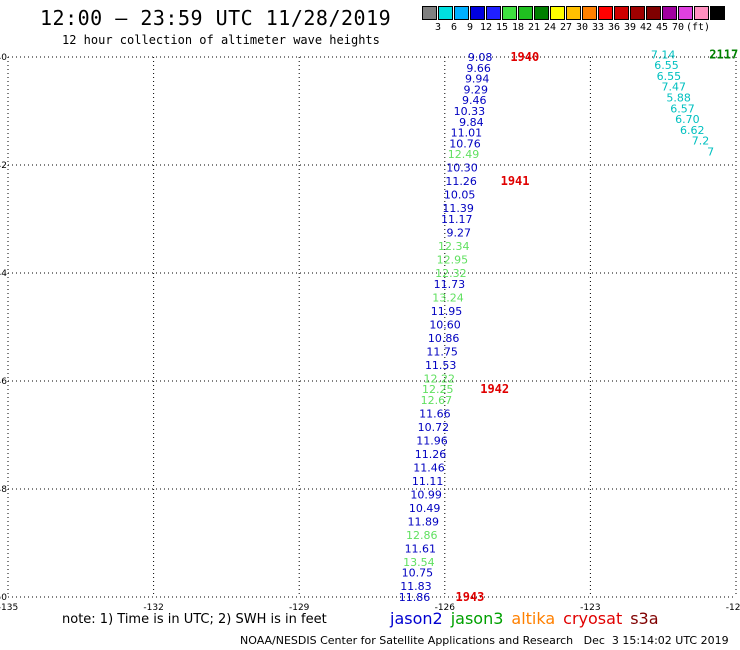 This screenshot has height=650, width=740. I want to click on legend-label: 21, so click(534, 27).